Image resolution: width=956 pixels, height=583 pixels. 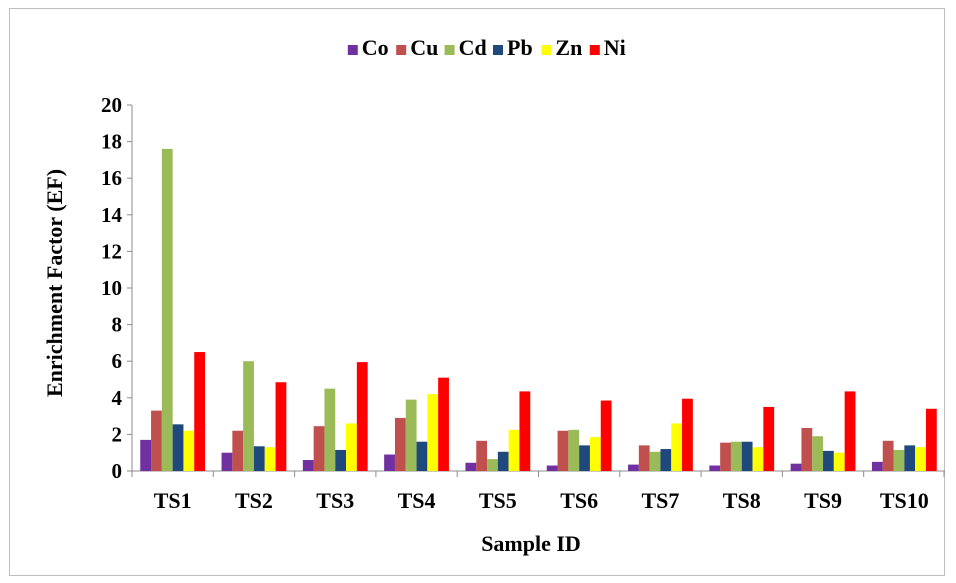 I want to click on bar-cu-ts8, so click(x=725, y=456).